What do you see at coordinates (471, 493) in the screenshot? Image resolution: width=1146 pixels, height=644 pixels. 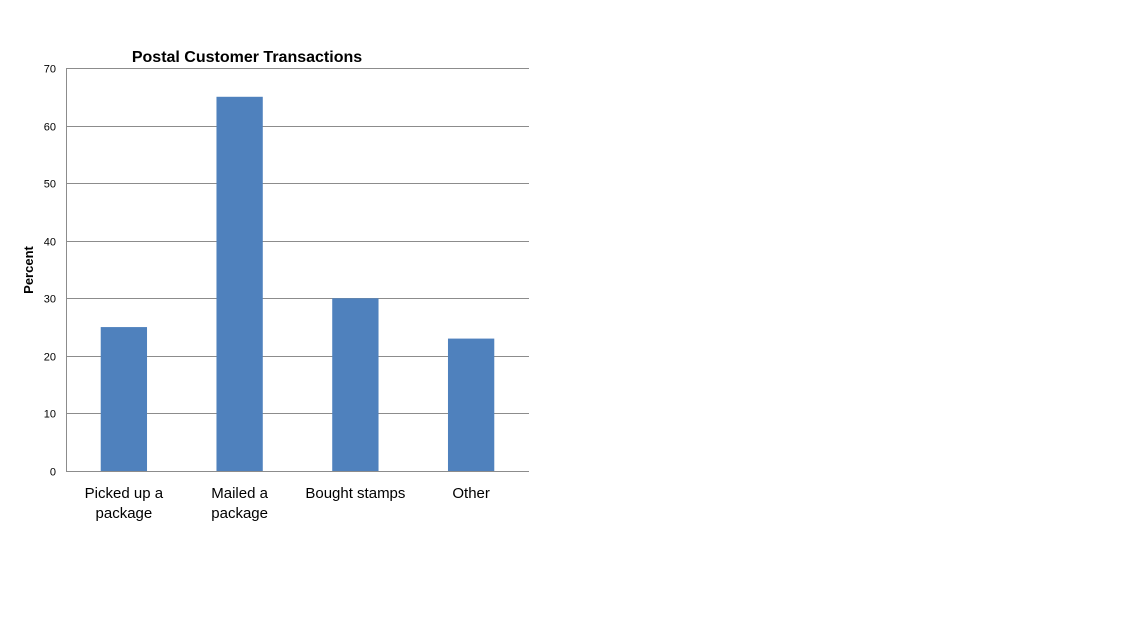 I see `x-tick-label: Other` at bounding box center [471, 493].